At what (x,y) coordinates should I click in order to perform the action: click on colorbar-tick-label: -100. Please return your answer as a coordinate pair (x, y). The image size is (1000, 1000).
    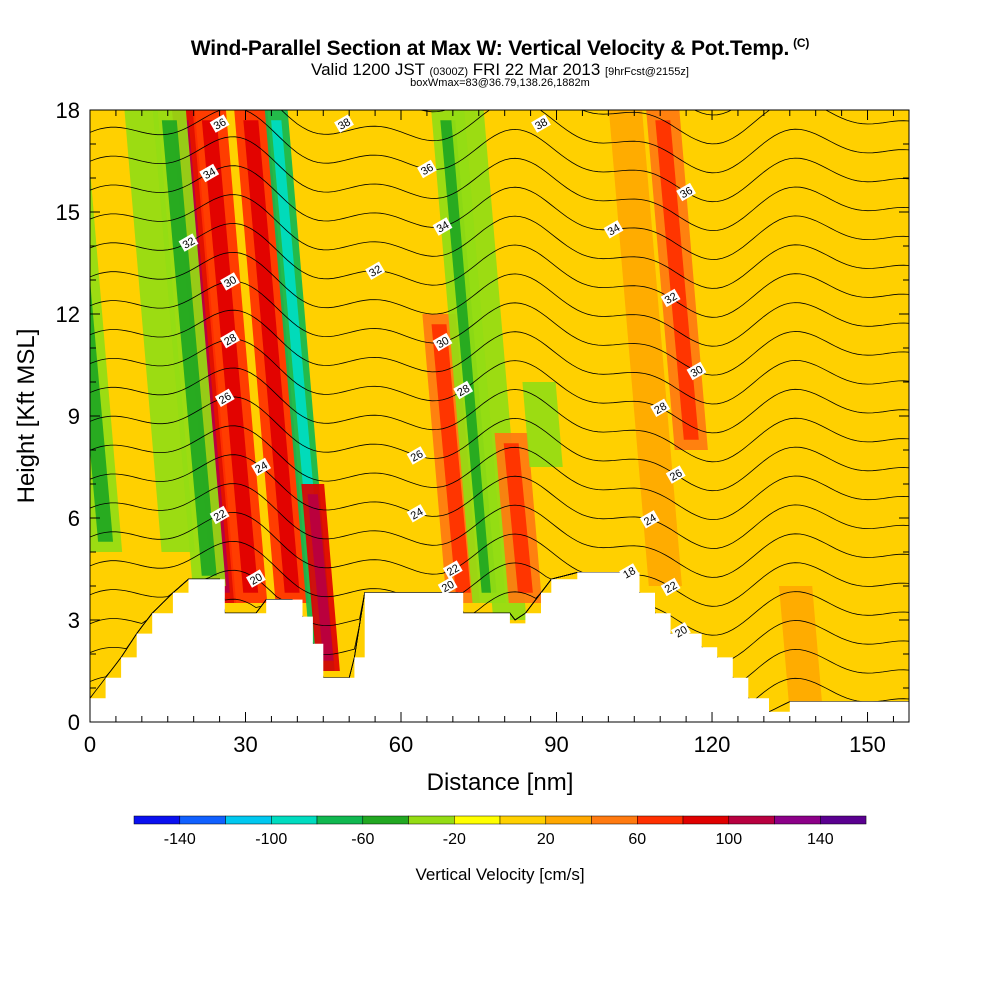
    Looking at the image, I should click on (271, 839).